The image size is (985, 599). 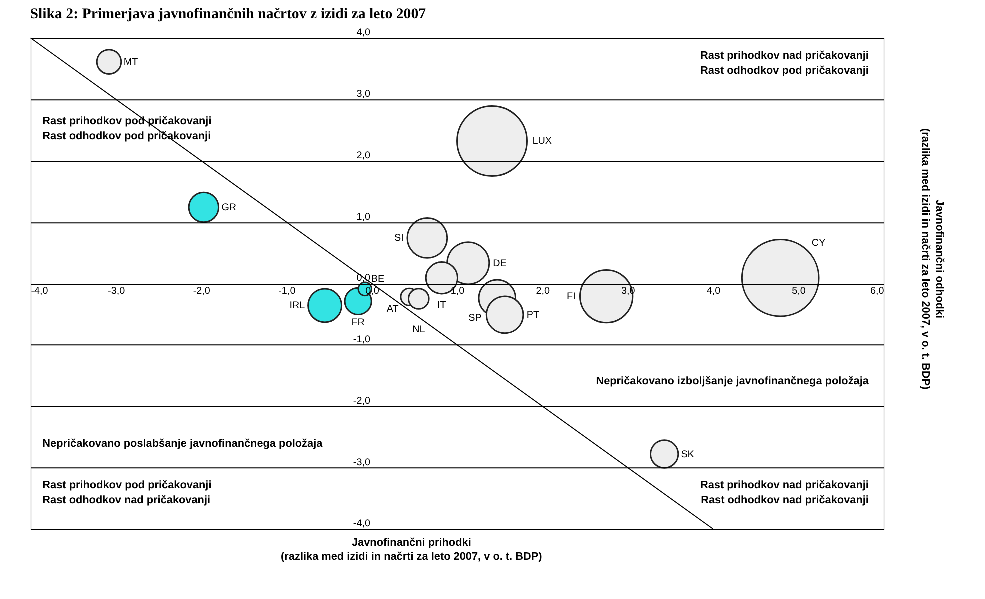 I want to click on x-tick-label: -2,0, so click(x=202, y=292).